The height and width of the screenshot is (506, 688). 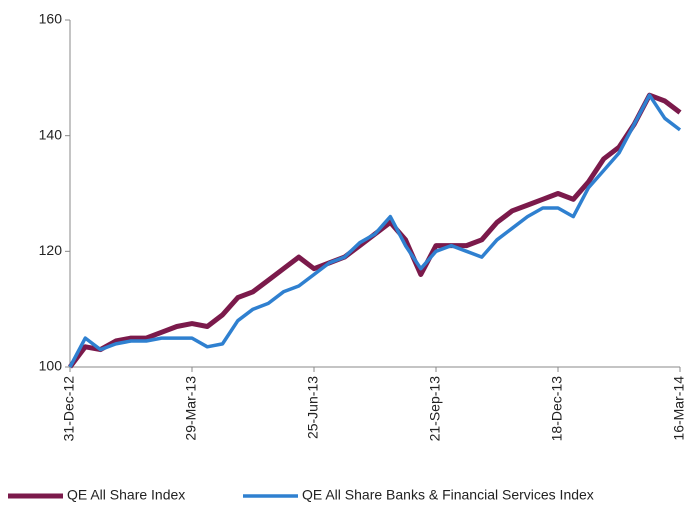 What do you see at coordinates (435, 409) in the screenshot?
I see `x-tick-label: 21-Sep-13` at bounding box center [435, 409].